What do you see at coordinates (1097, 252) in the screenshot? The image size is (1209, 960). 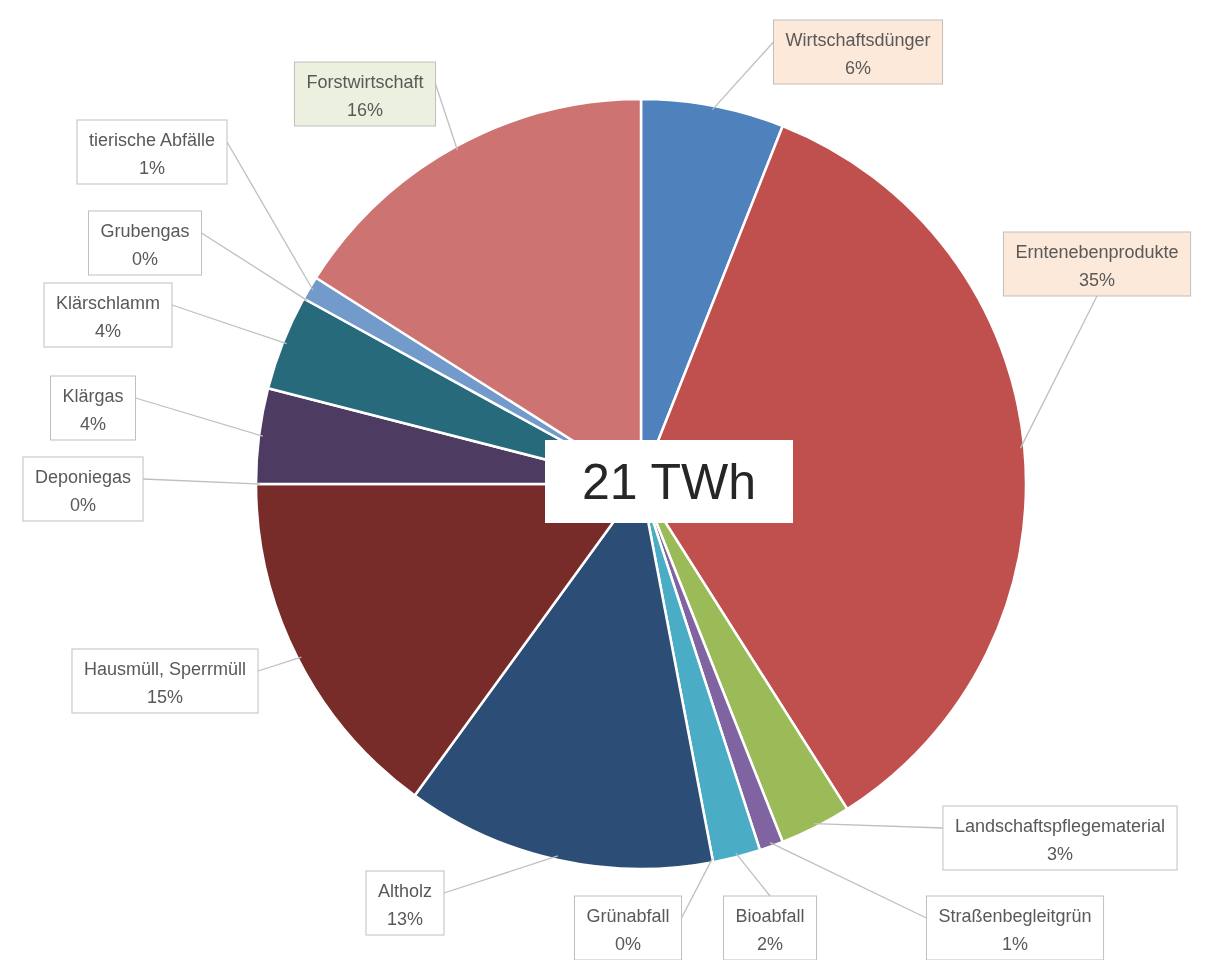 I see `slice-label: Erntenebenprodukte` at bounding box center [1097, 252].